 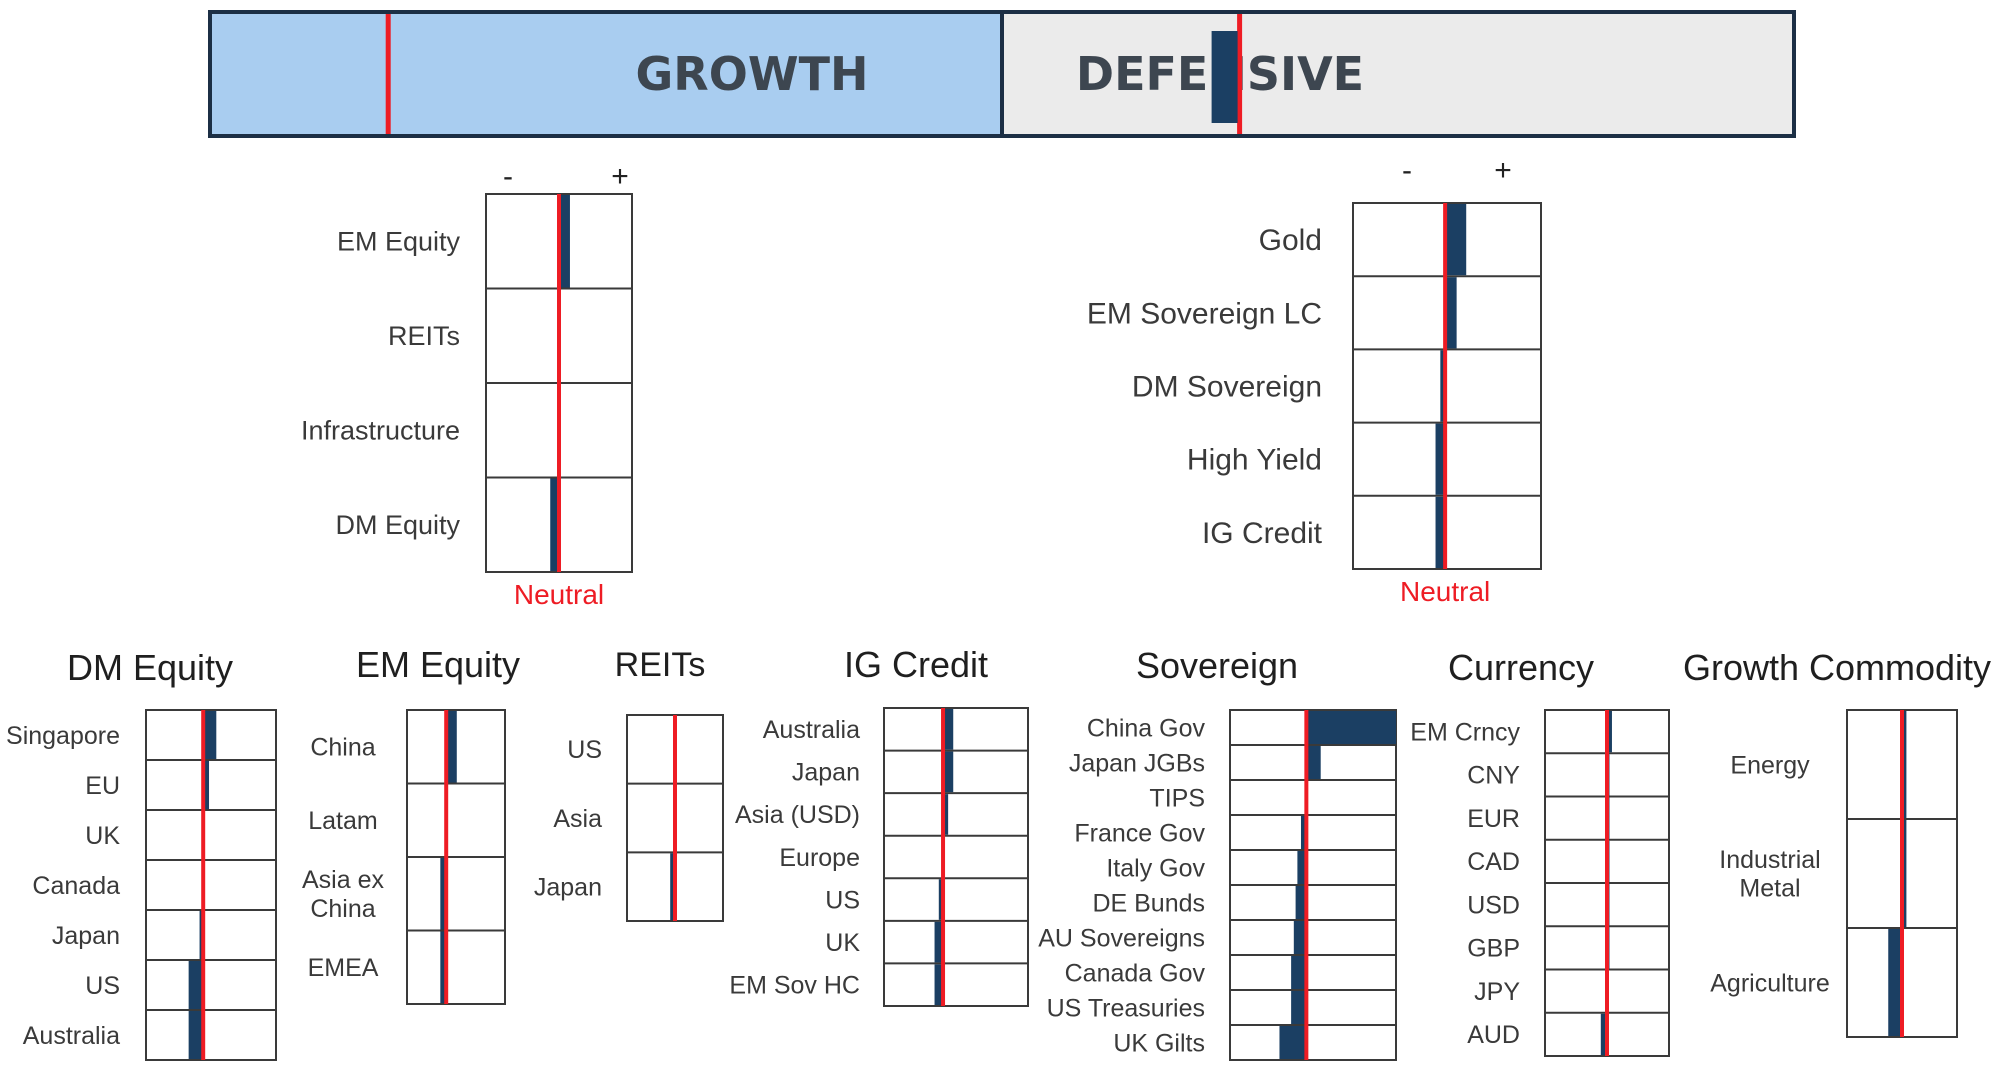 What do you see at coordinates (1299, 972) in the screenshot?
I see `bar-canada-gov` at bounding box center [1299, 972].